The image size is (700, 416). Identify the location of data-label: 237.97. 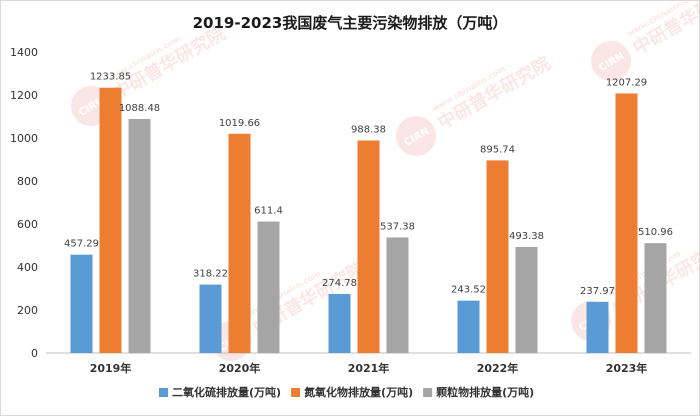
(597, 291).